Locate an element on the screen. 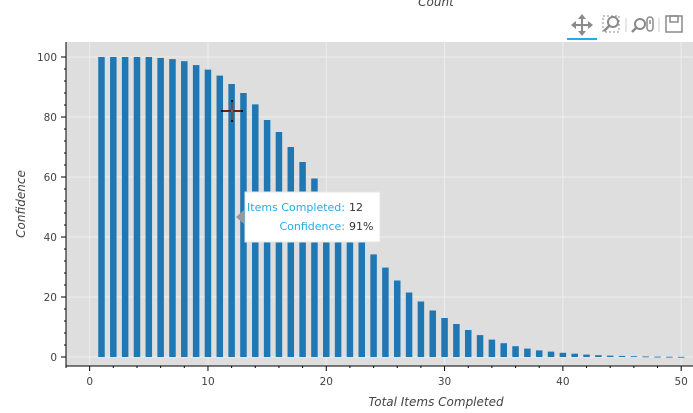  x-tick-label: 0 is located at coordinates (89, 382).